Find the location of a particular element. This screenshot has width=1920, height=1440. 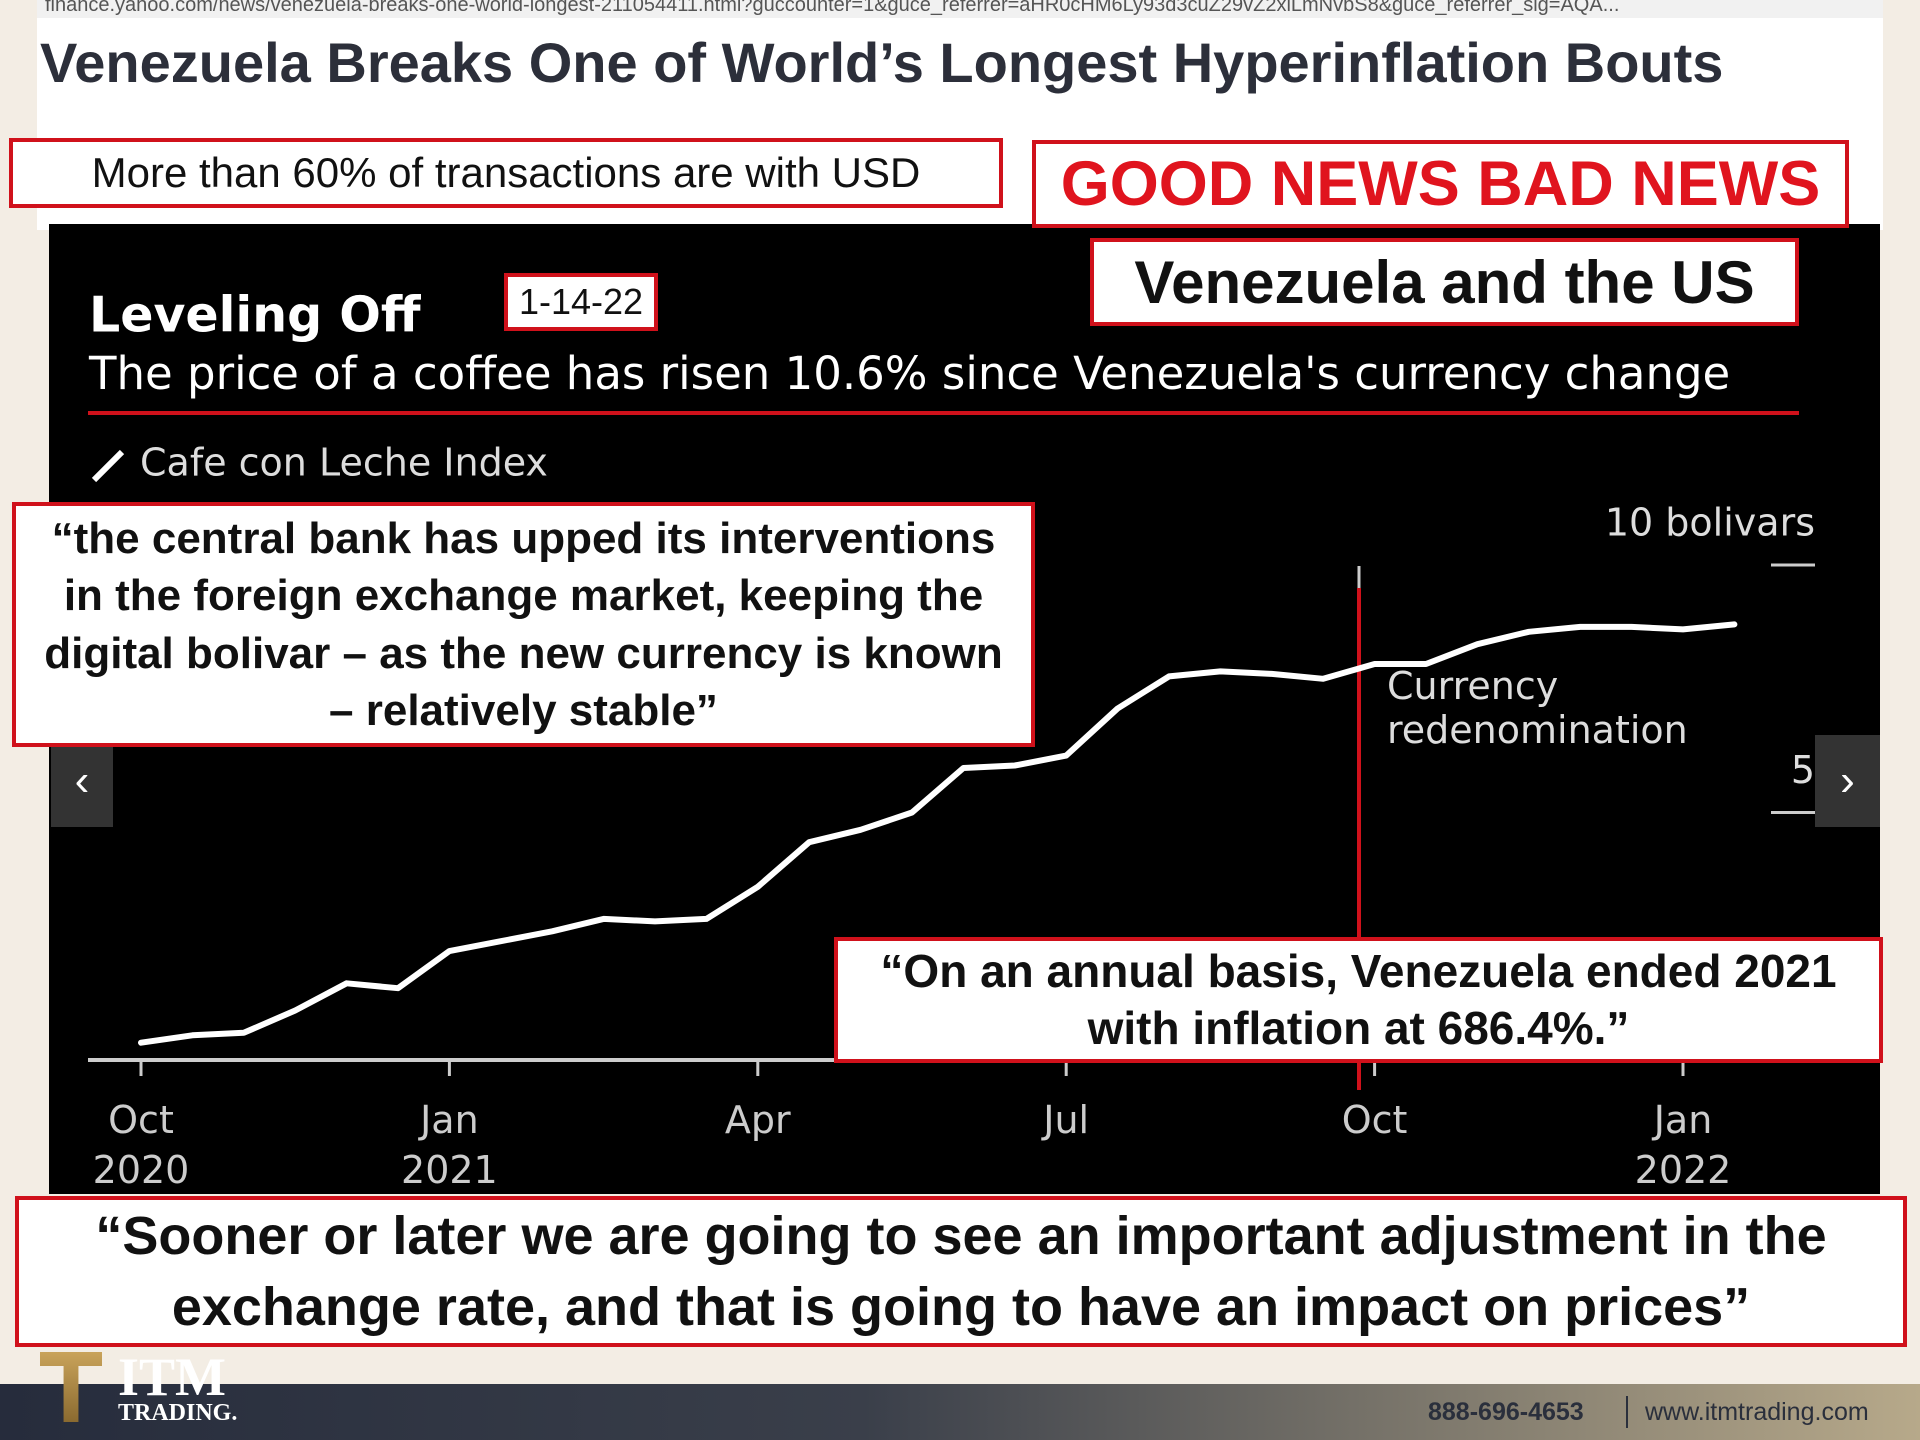

annotation: Currency redenomination is located at coordinates (1537, 708).